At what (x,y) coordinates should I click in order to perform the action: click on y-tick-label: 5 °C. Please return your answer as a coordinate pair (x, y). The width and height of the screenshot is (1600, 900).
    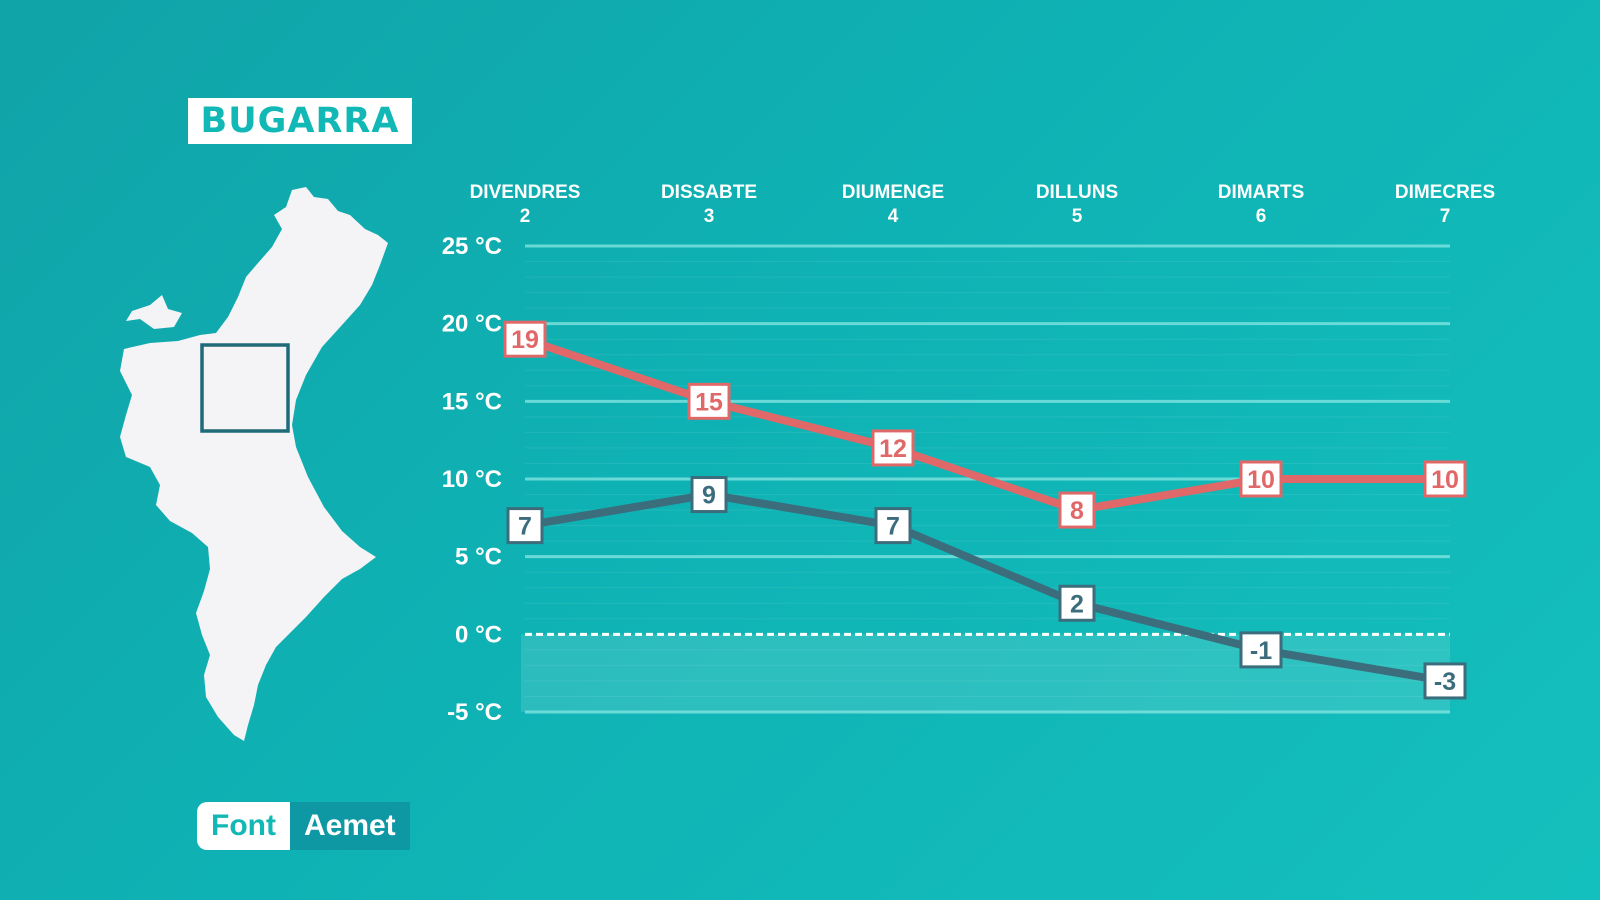
    Looking at the image, I should click on (478, 557).